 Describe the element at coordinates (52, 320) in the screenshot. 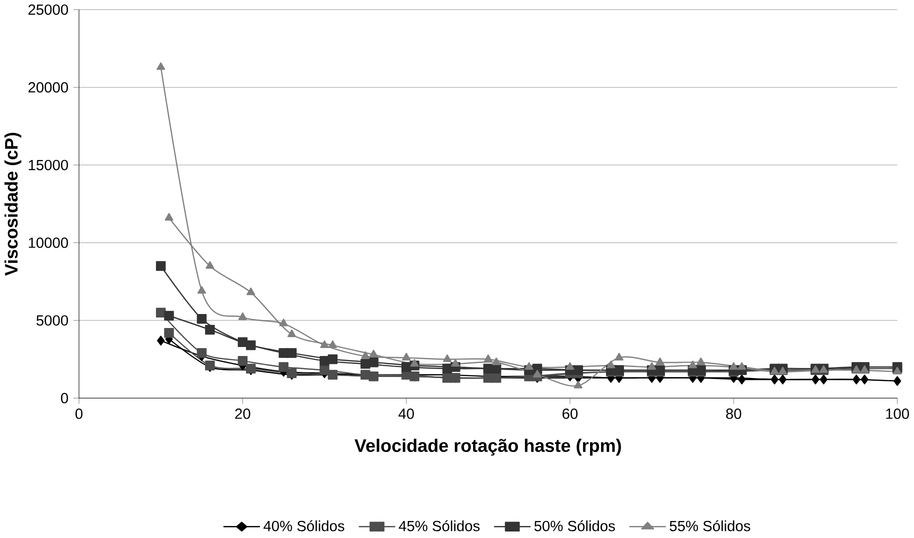

I see `y-tick-label: 5000` at that location.